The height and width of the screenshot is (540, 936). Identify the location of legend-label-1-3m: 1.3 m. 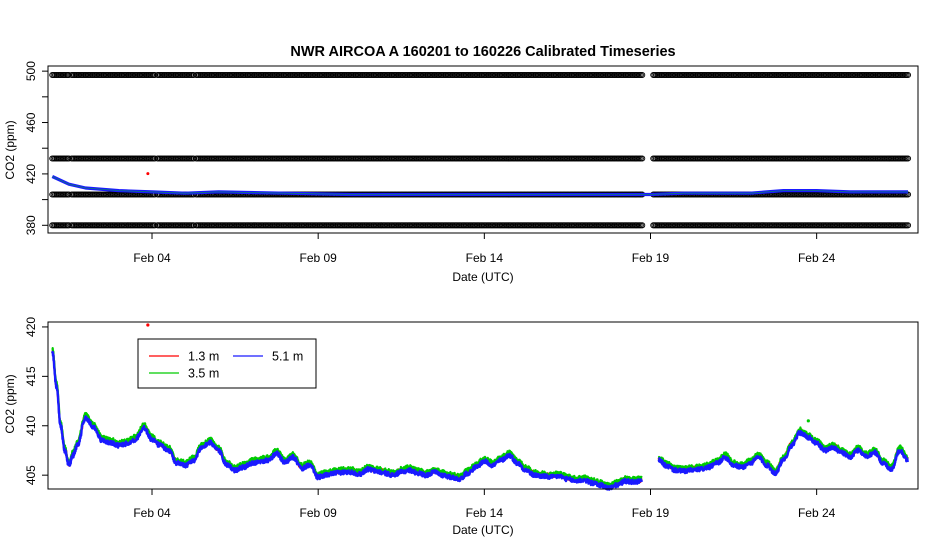
(203, 357).